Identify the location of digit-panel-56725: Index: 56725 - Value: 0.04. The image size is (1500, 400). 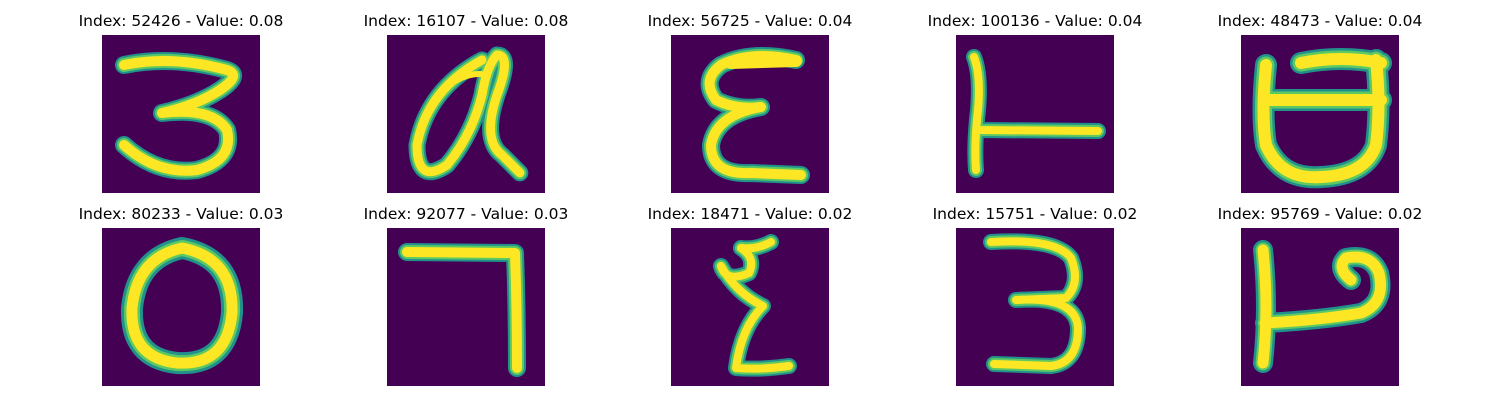
(750, 114).